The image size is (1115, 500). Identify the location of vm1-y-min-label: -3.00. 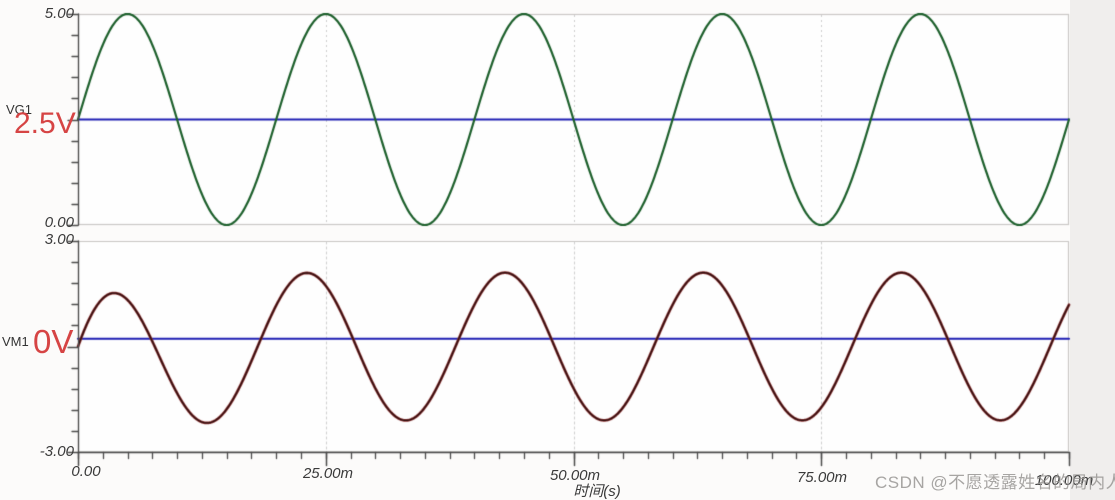
(56, 451).